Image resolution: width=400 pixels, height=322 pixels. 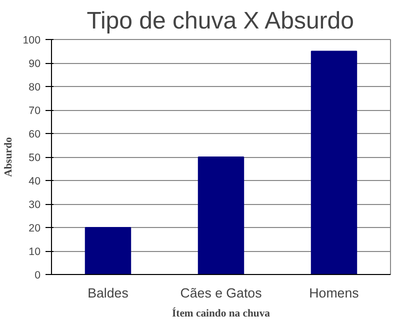 What do you see at coordinates (221, 293) in the screenshot?
I see `x-tick-label: Cães e Gatos` at bounding box center [221, 293].